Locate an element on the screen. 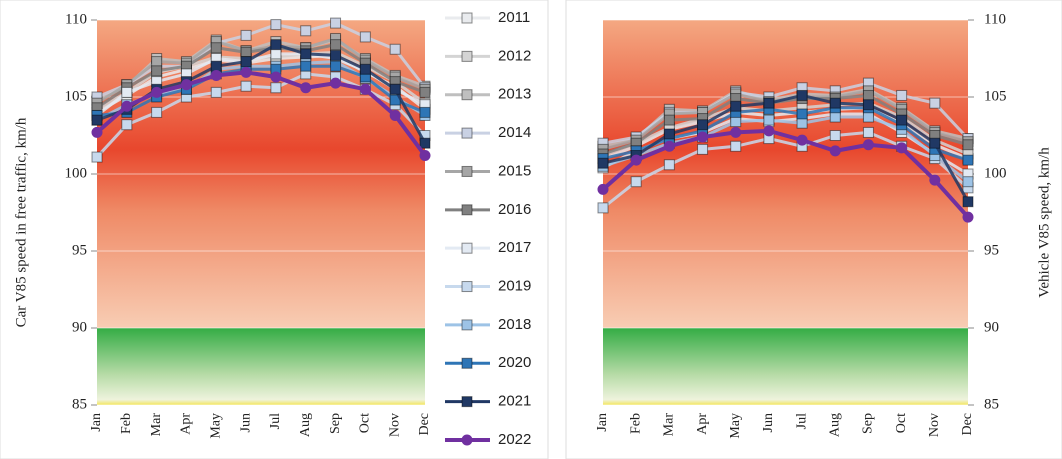  legend-label: 2013 is located at coordinates (514, 94).